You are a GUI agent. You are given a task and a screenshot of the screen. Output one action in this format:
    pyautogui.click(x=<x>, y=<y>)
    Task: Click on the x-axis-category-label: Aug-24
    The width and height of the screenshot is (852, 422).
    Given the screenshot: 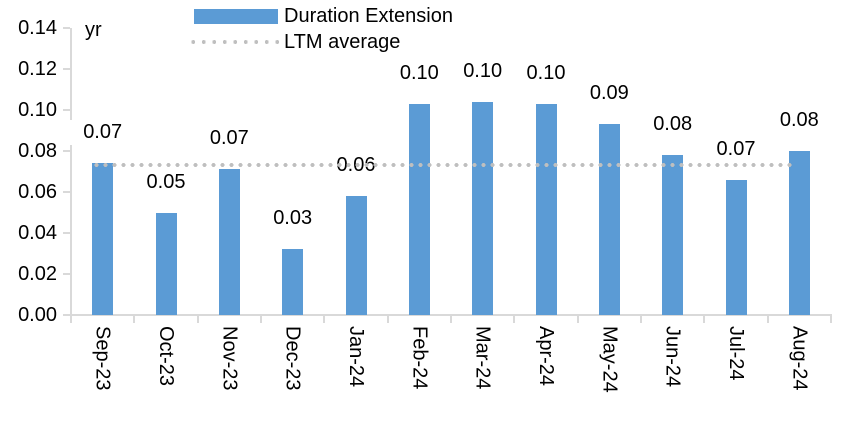 What is the action you would take?
    pyautogui.click(x=799, y=358)
    